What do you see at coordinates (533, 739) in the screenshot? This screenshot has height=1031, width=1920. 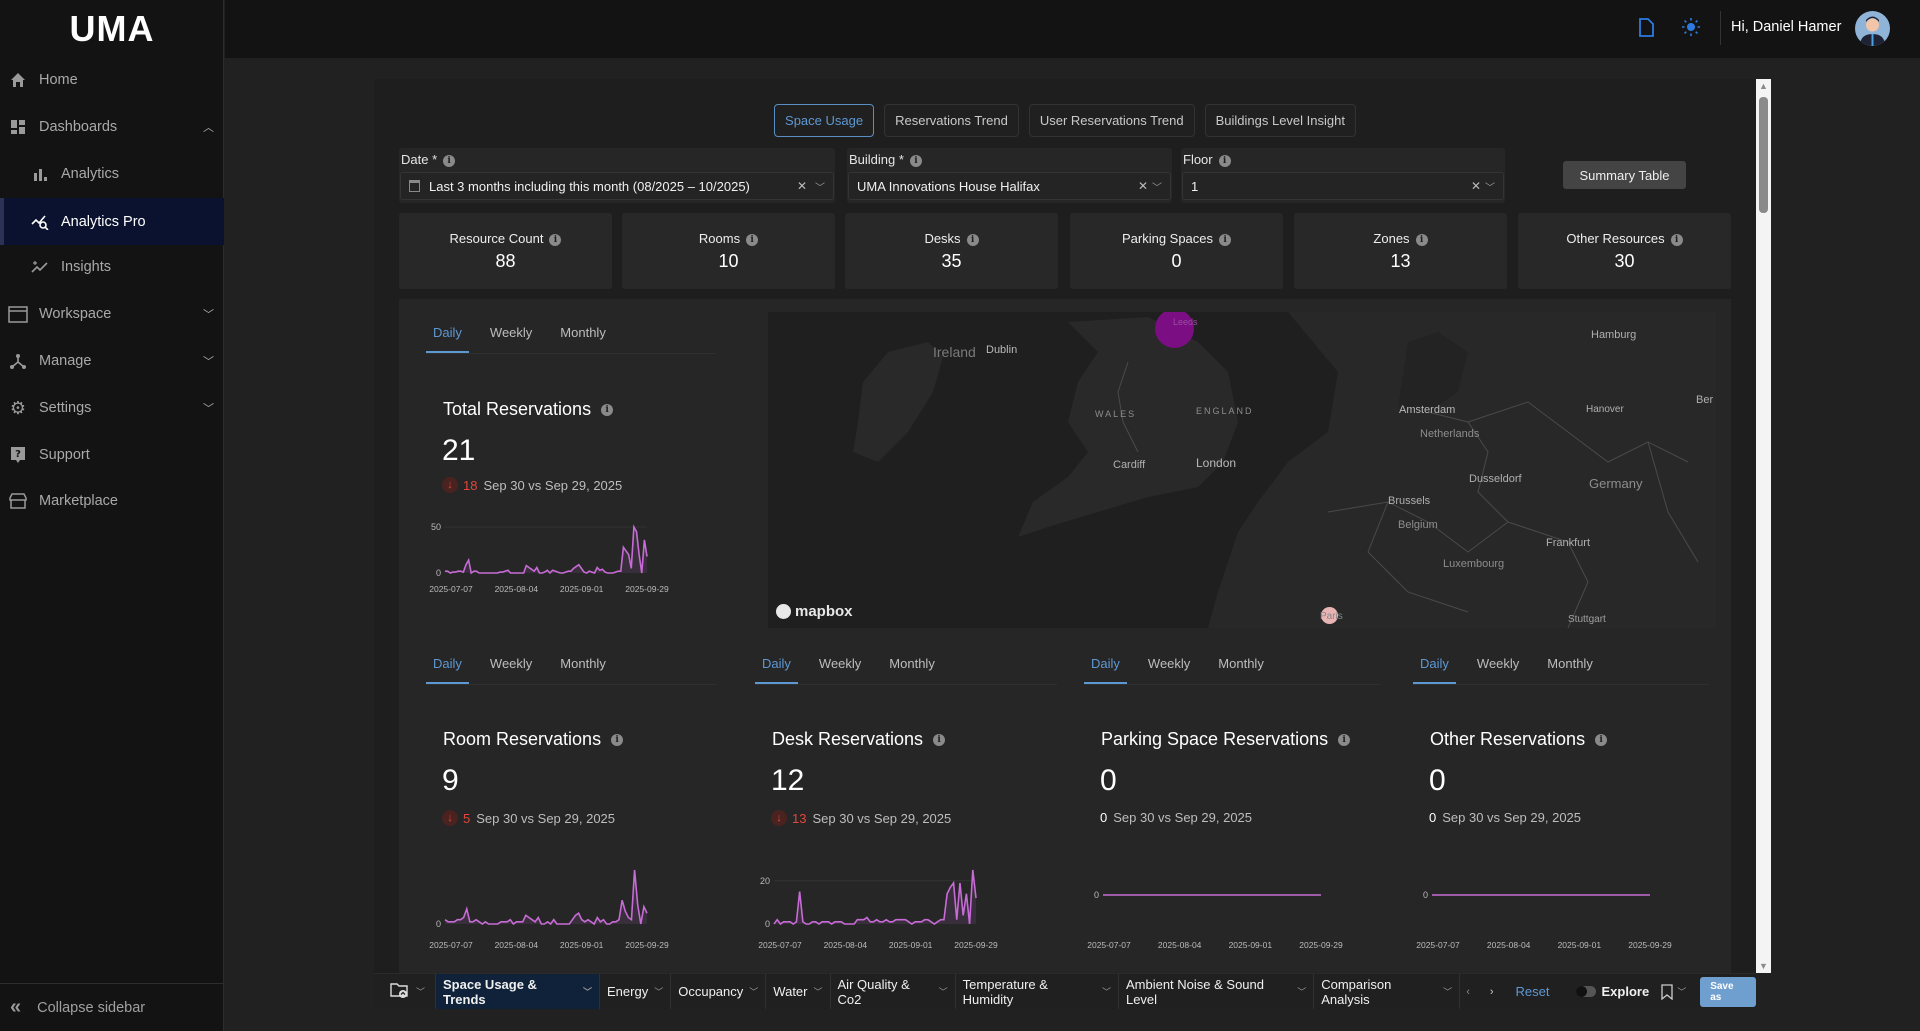 I see `card-title-room-reservations: Room Reservations i` at bounding box center [533, 739].